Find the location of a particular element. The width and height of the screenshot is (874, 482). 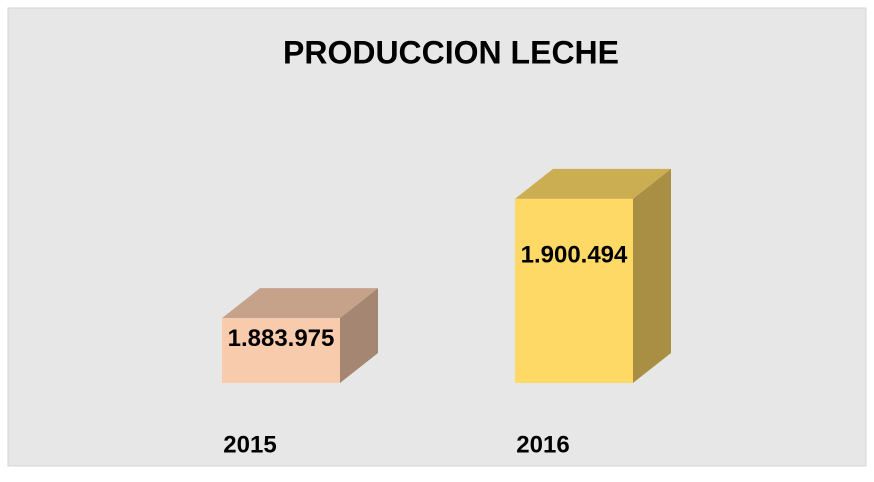

x-tick-label: 2016 is located at coordinates (542, 444).